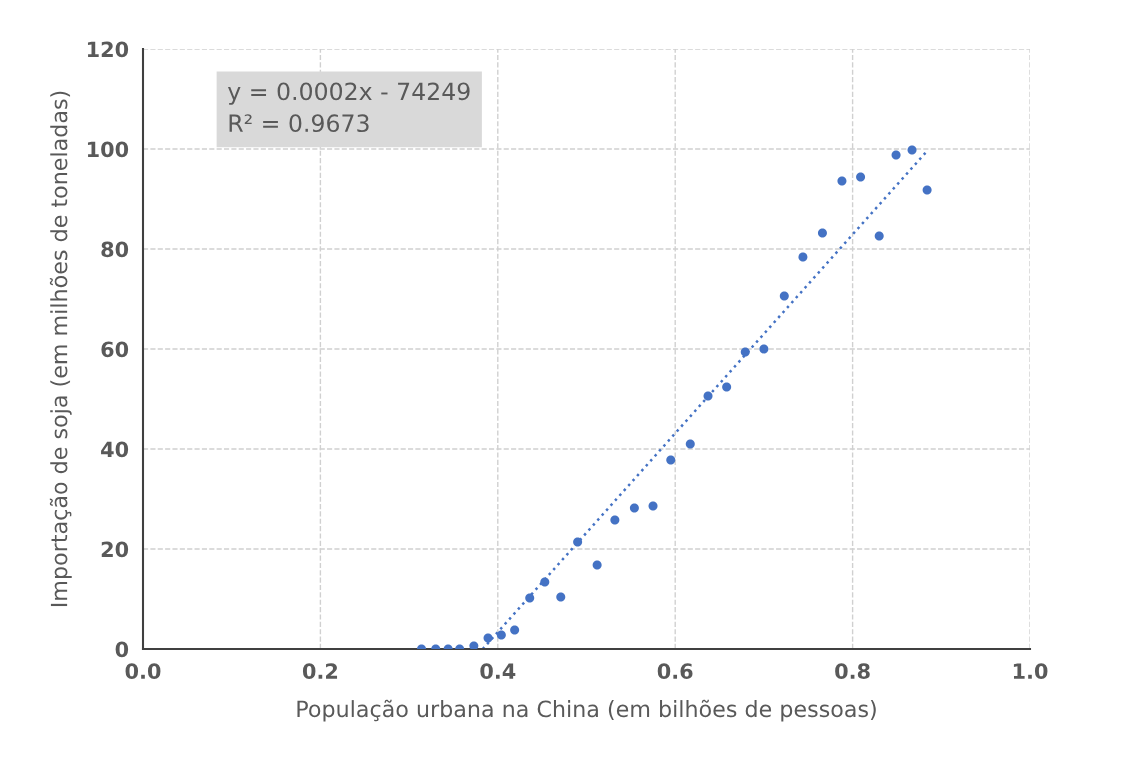 This screenshot has width=1131, height=760. I want to click on x-tick-label: 0.8, so click(852, 671).